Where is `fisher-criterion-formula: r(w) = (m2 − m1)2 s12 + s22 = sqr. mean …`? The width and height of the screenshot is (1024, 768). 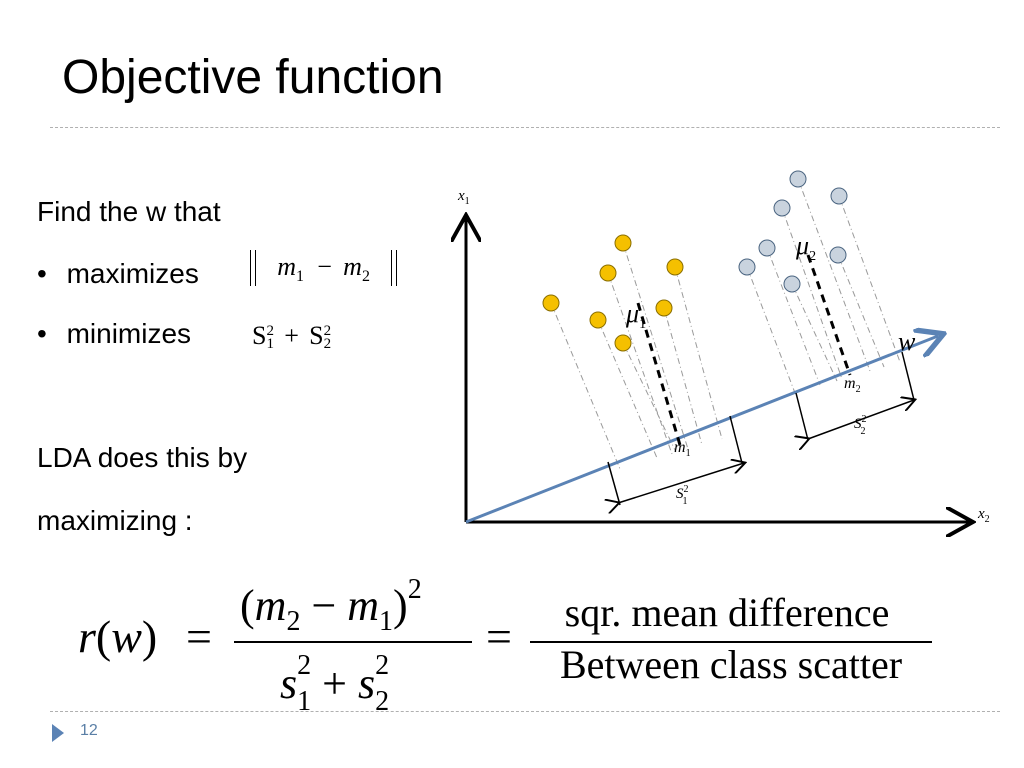
fisher-criterion-formula: r(w) = (m2 − m1)2 s12 + s22 = sqr. mean … is located at coordinates (505, 642).